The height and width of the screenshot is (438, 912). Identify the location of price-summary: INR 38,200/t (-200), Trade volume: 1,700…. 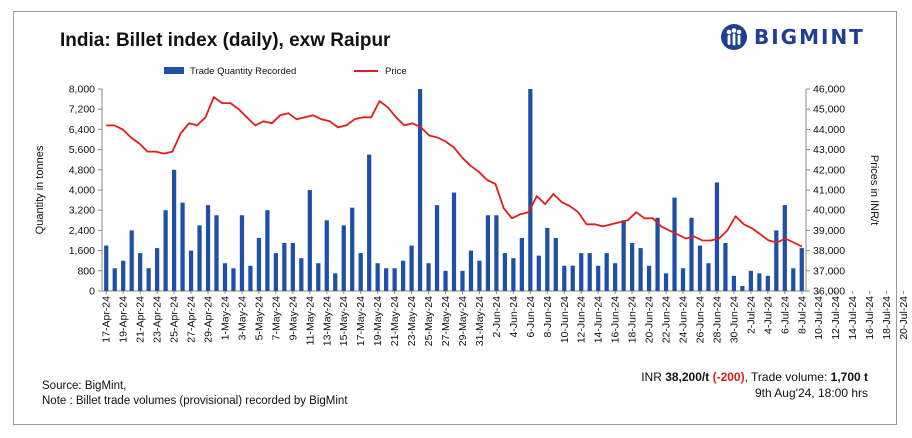
(754, 385).